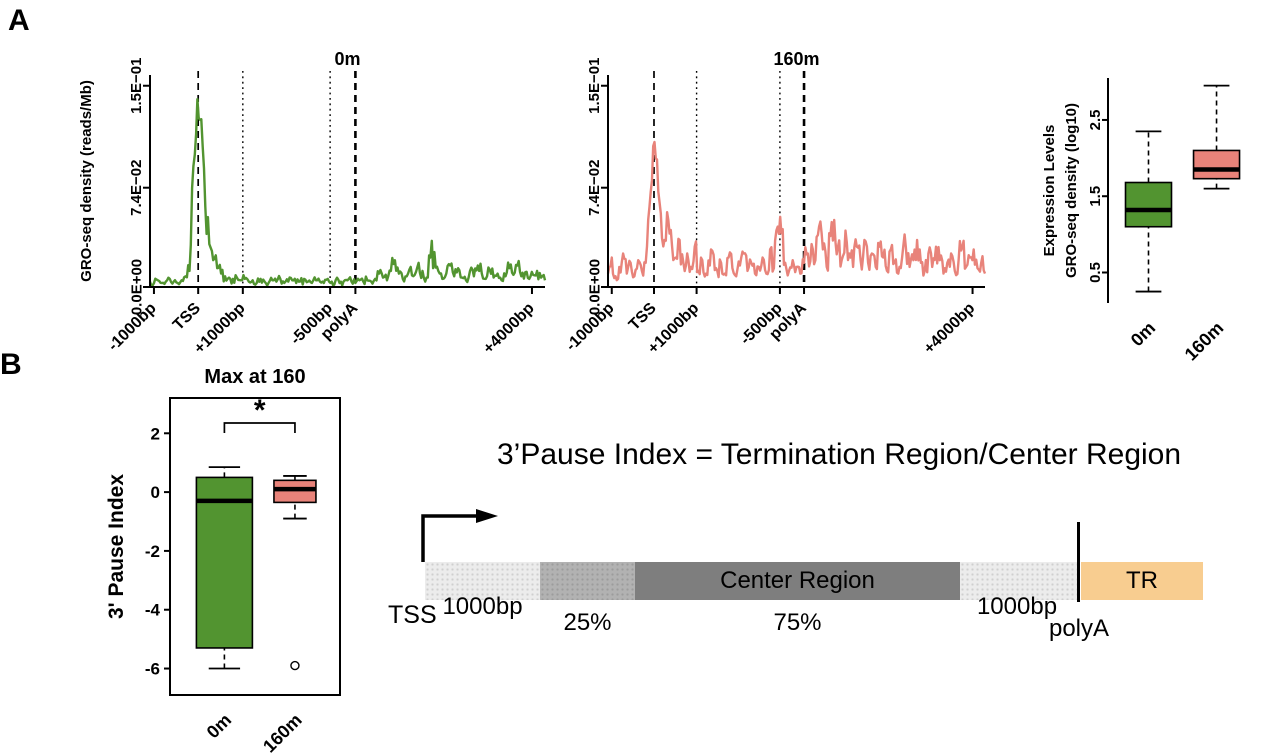  What do you see at coordinates (86, 181) in the screenshot?
I see `svg-text: GRO-seq density (reads/Mb)` at bounding box center [86, 181].